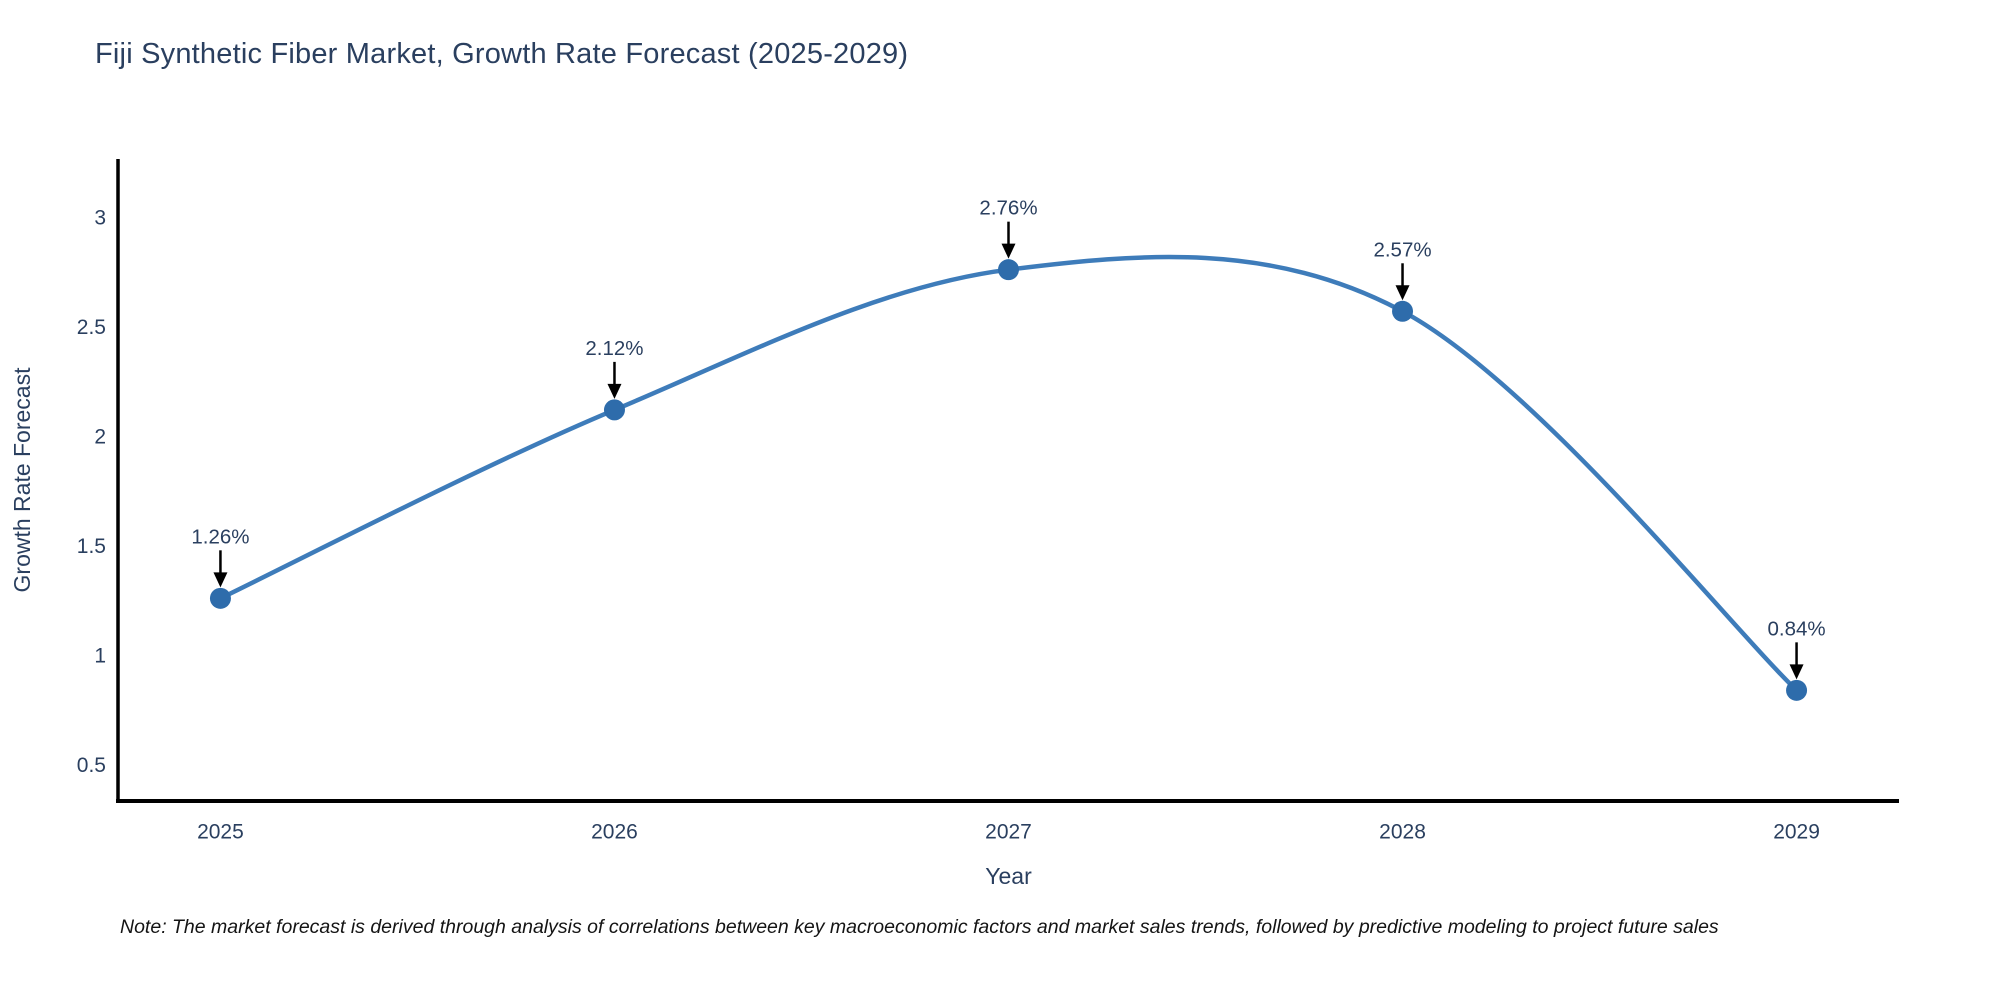  What do you see at coordinates (1402, 831) in the screenshot?
I see `x-tick-label: 2028` at bounding box center [1402, 831].